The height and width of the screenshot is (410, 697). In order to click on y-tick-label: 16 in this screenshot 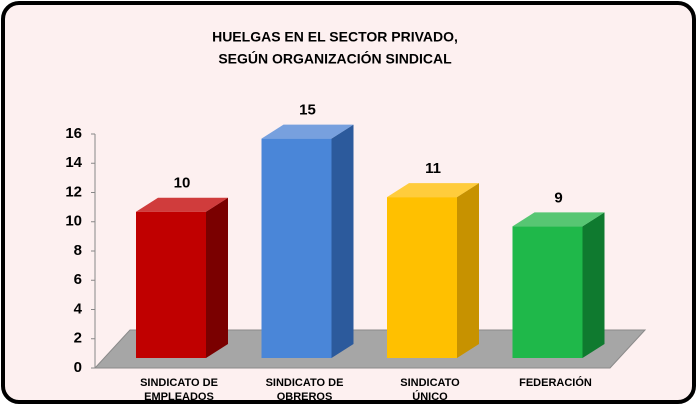, I will do `click(73, 133)`.